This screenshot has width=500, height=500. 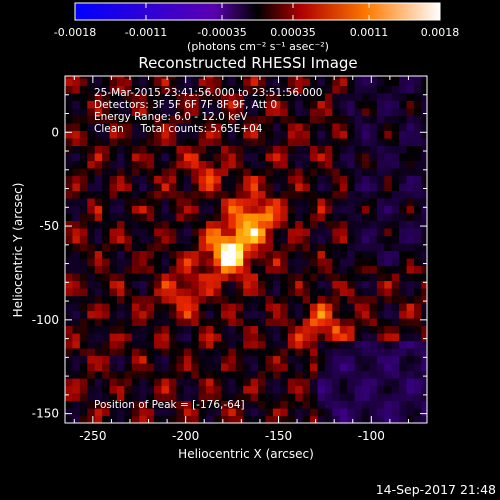 I want to click on x-tick-label: -150, so click(x=278, y=436).